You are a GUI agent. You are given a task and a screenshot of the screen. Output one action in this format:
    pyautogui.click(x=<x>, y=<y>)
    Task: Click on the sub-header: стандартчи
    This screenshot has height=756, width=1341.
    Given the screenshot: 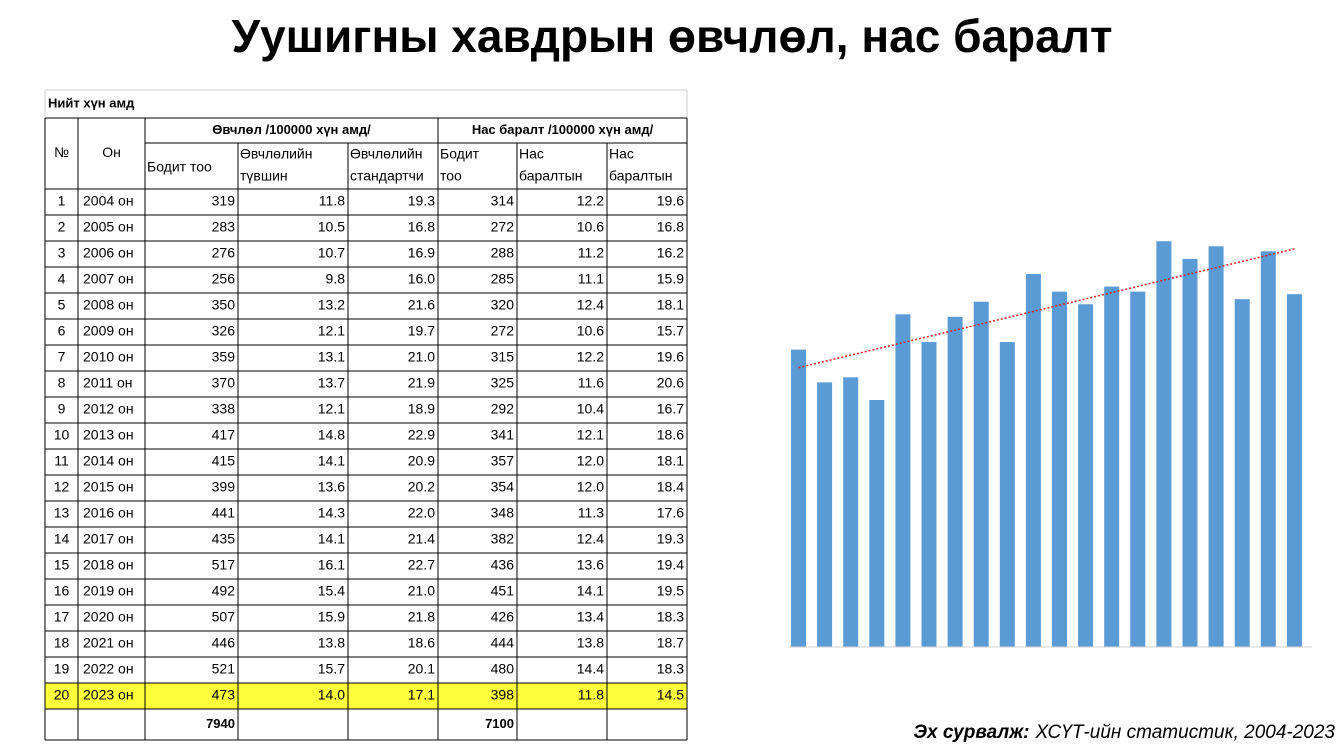 What is the action you would take?
    pyautogui.click(x=387, y=176)
    